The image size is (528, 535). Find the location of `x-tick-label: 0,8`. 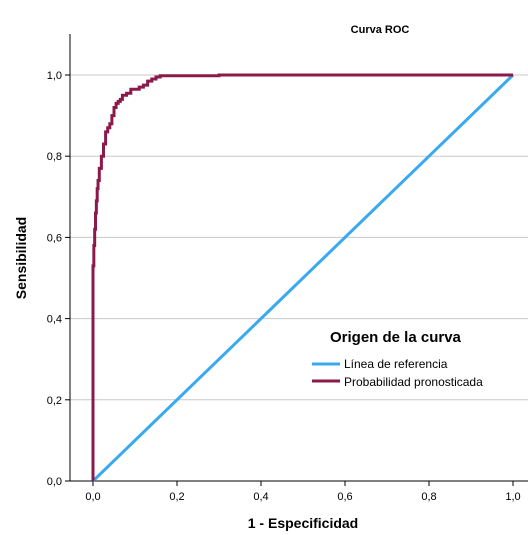

x-tick-label: 0,8 is located at coordinates (428, 497).